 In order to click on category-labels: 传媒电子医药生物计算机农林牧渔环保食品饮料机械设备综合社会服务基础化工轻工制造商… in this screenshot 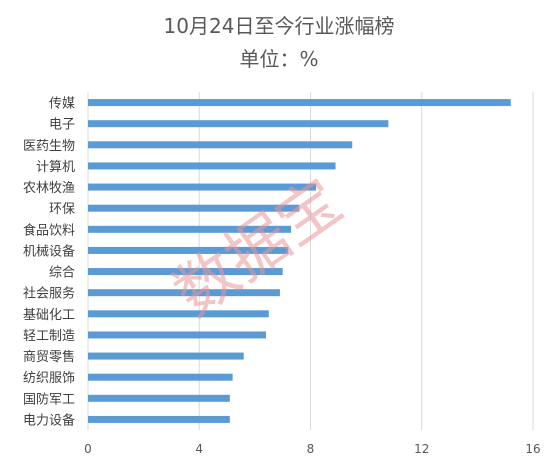, I will do `click(49, 263)`.